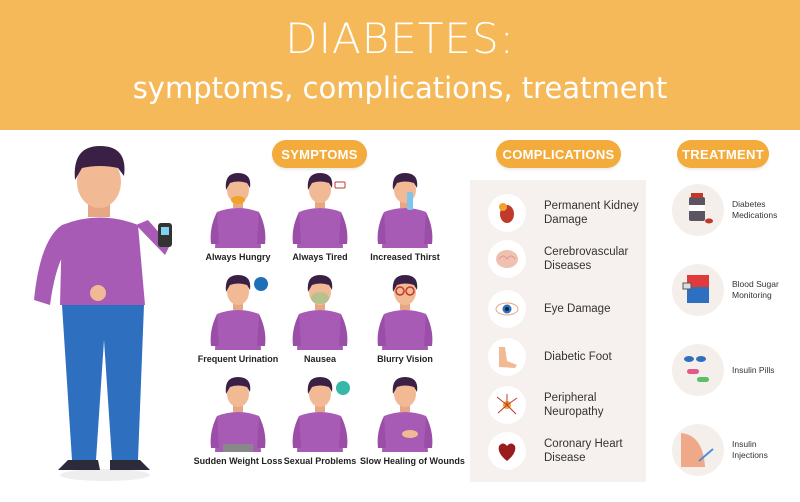 This screenshot has height=502, width=800. Describe the element at coordinates (507, 357) in the screenshot. I see `foot-icon` at that location.